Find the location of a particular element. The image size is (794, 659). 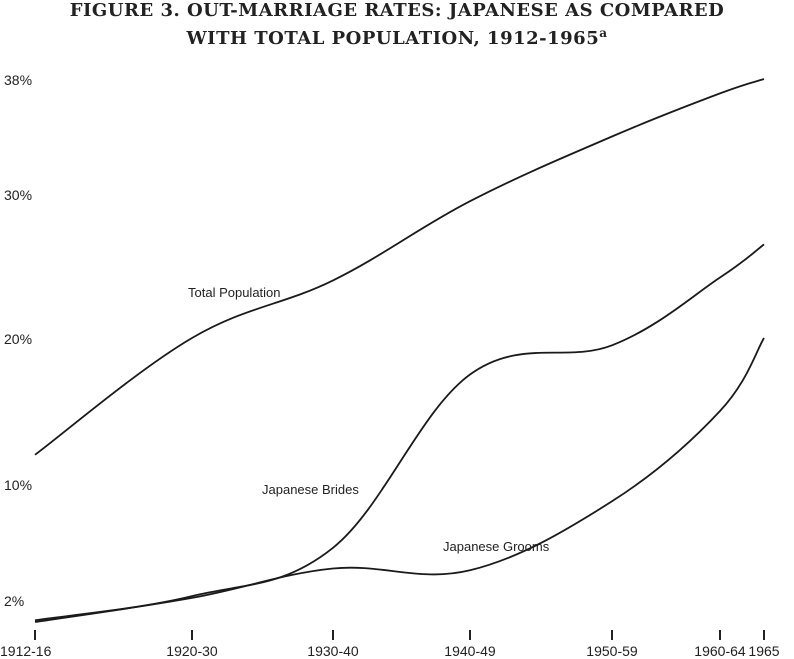

y-tick-label-4: 38% is located at coordinates (18, 80).